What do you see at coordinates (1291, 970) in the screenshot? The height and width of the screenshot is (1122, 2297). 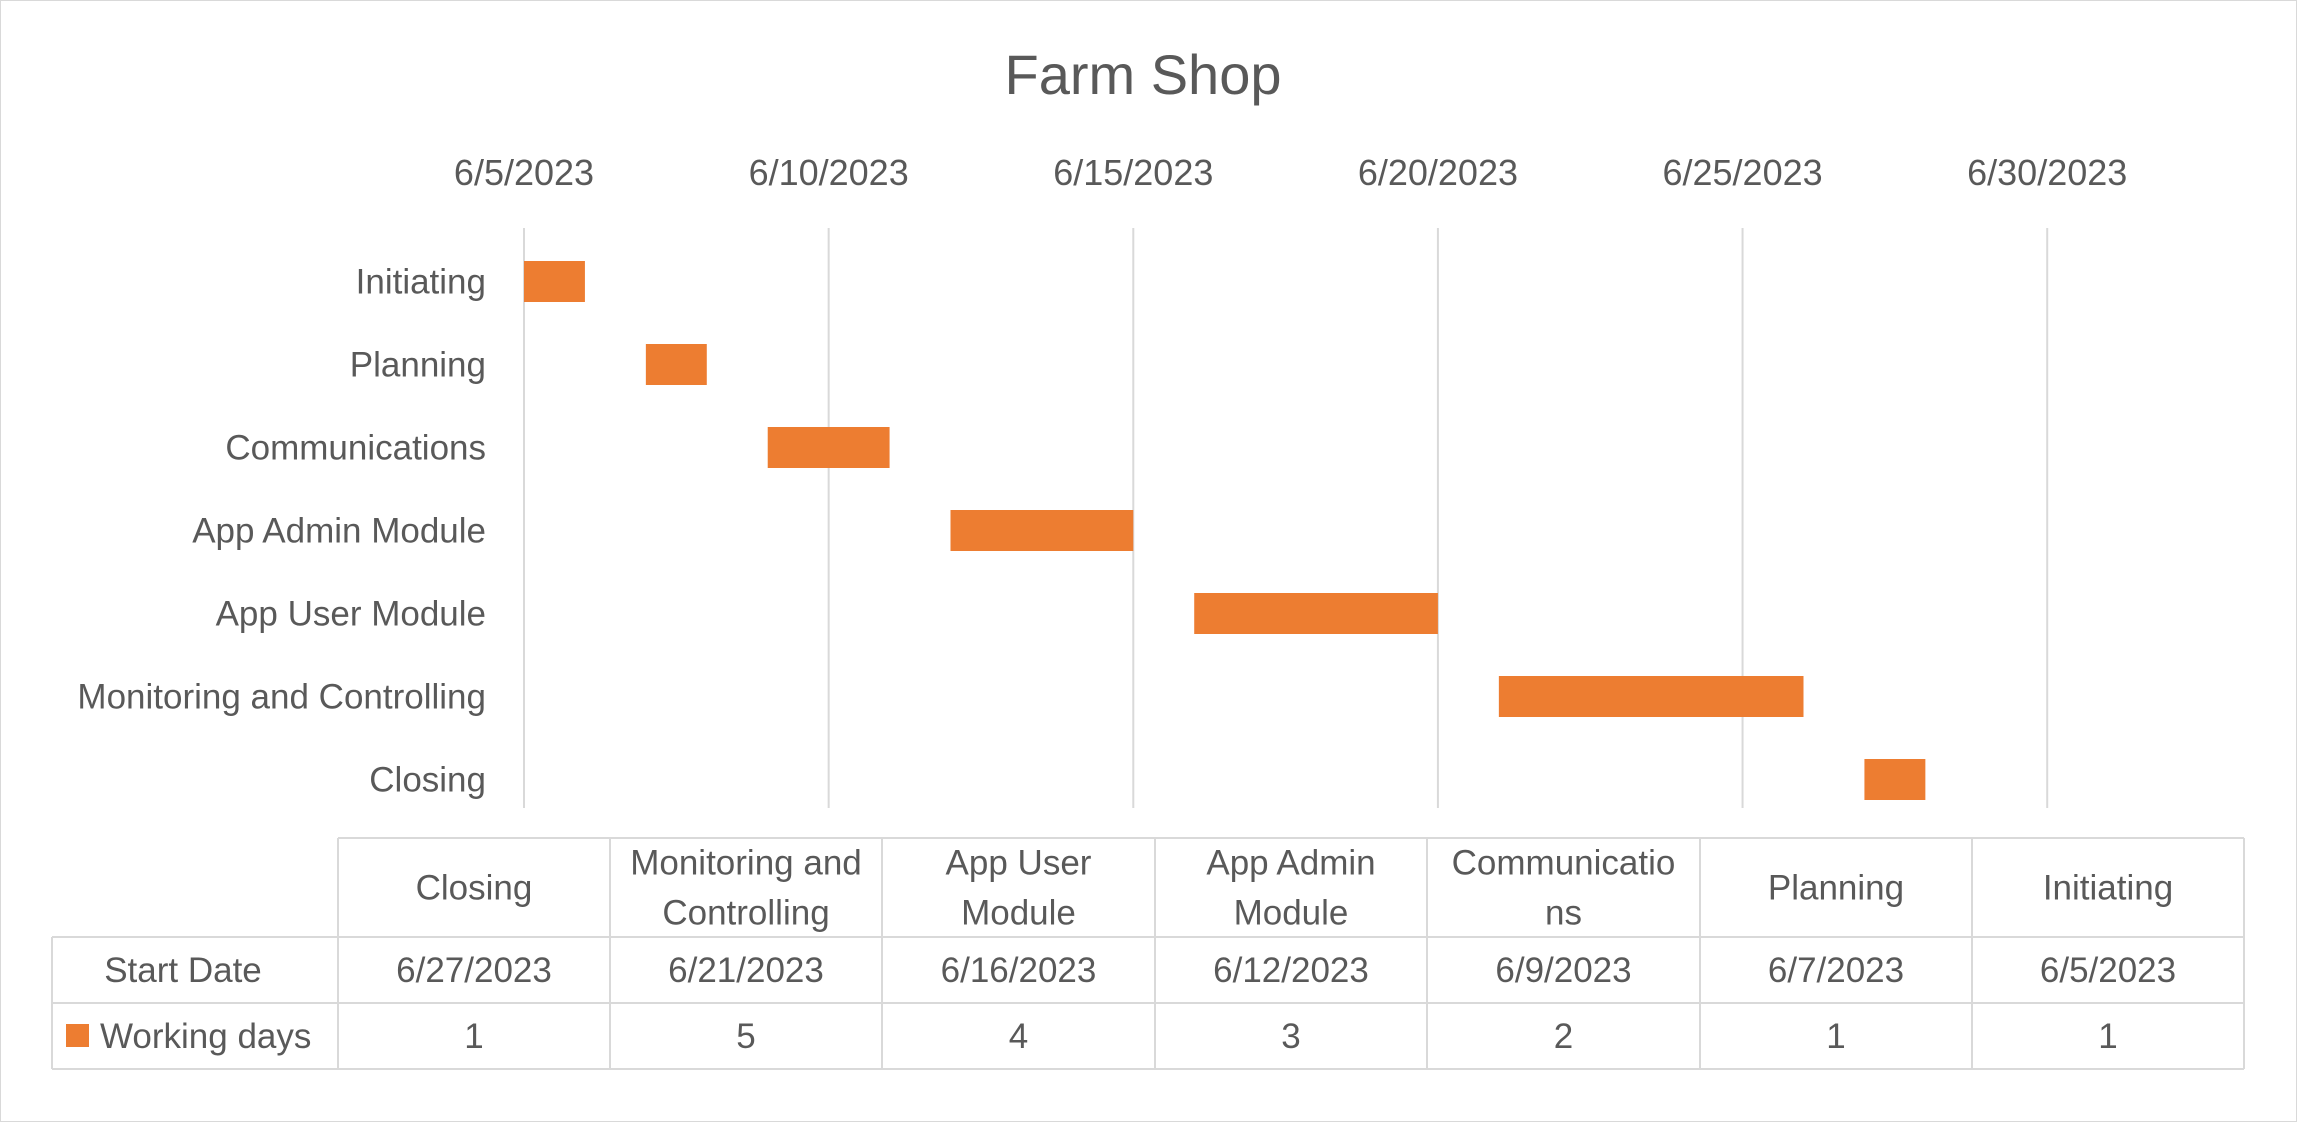 I see `table-cell: 6/12/2023` at bounding box center [1291, 970].